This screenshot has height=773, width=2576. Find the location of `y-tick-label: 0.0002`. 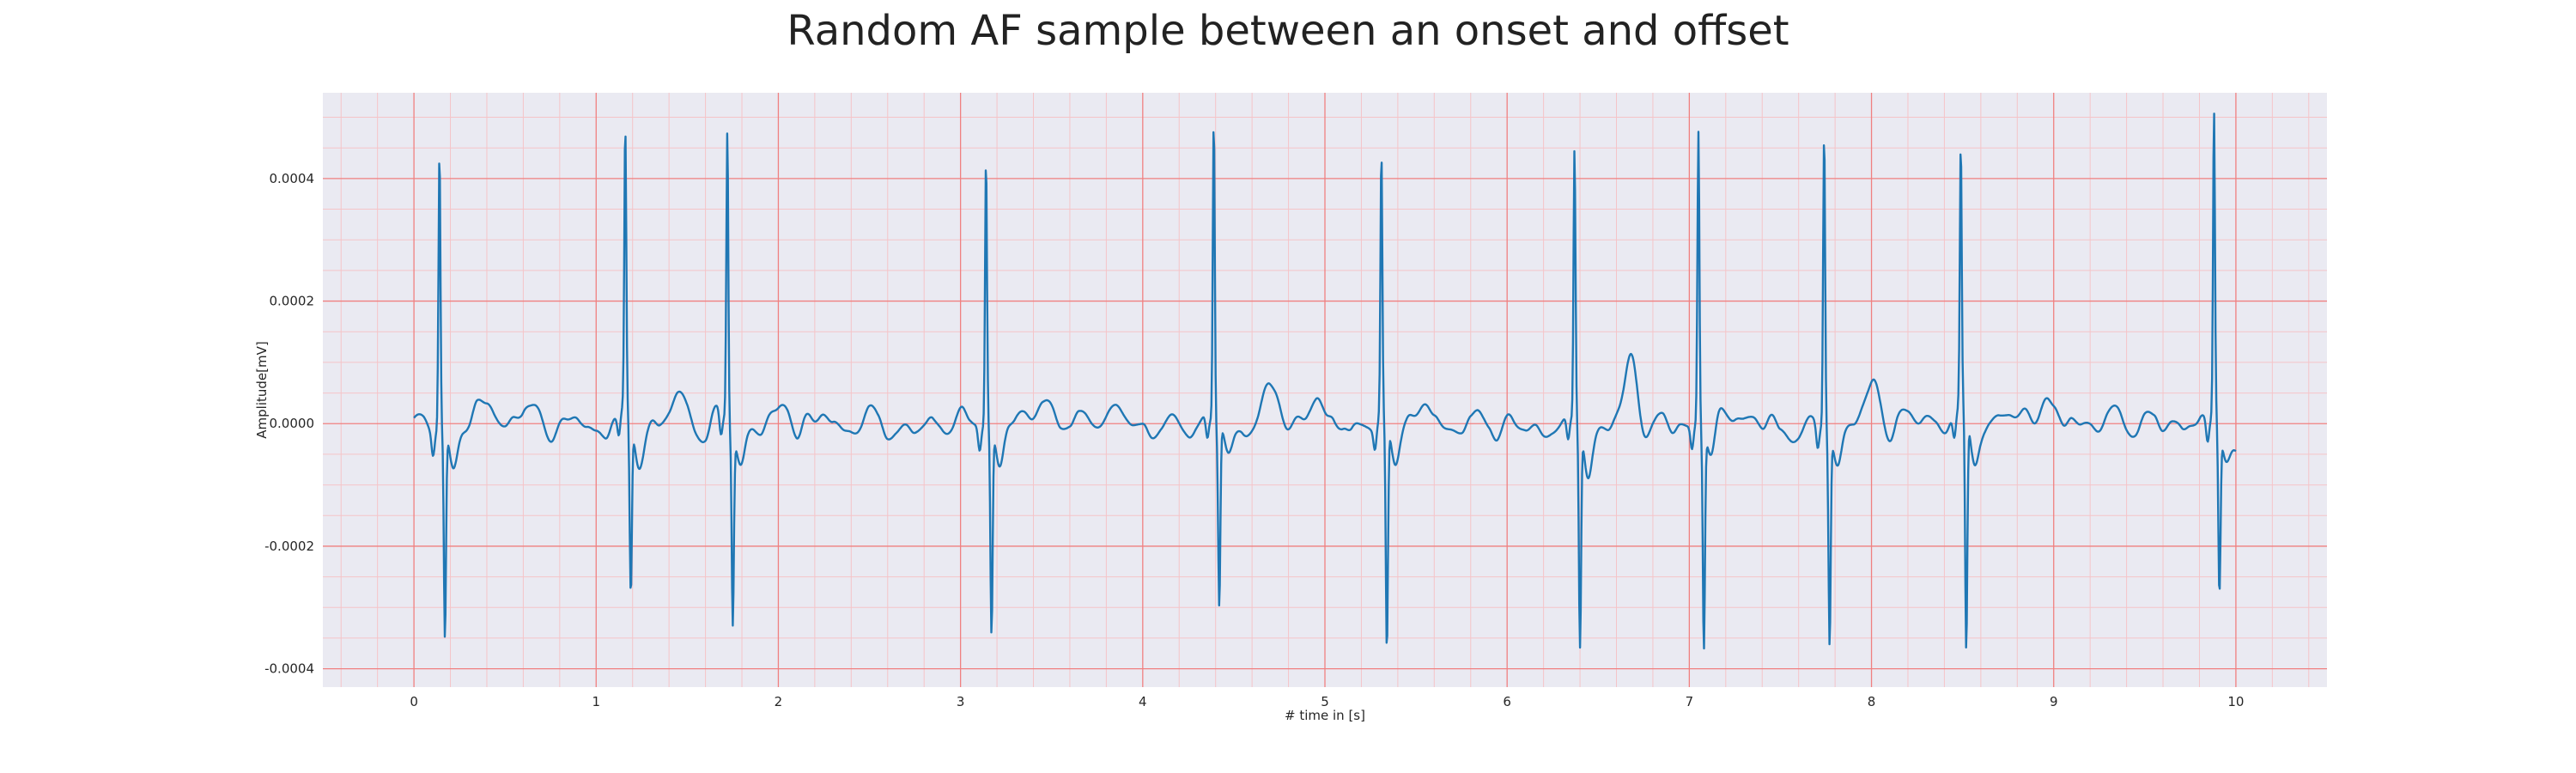

y-tick-label: 0.0002 is located at coordinates (292, 301).